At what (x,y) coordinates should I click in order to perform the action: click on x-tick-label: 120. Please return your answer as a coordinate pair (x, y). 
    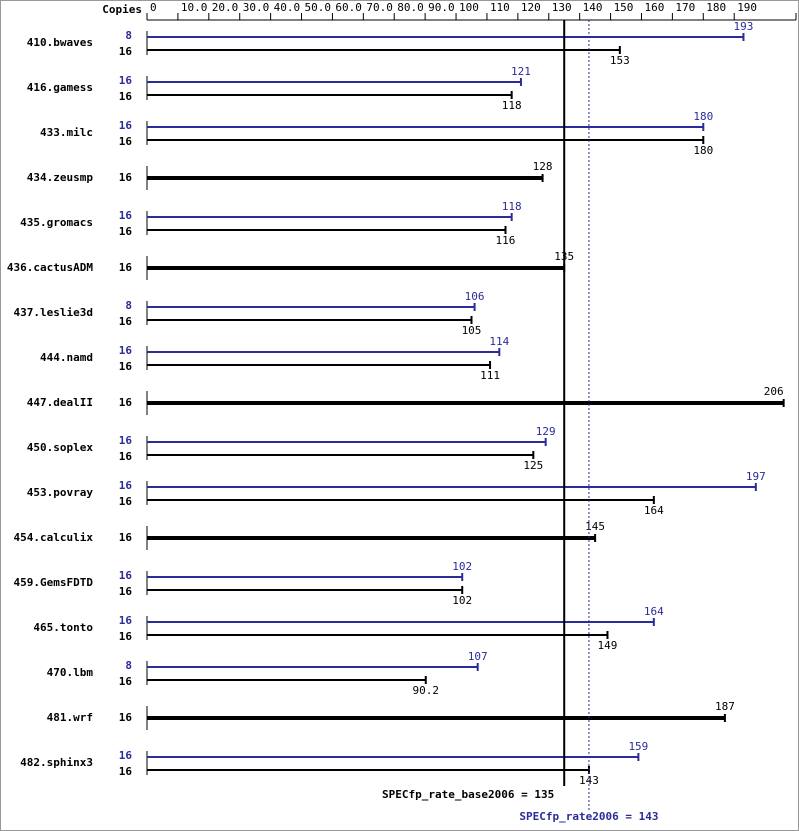
    Looking at the image, I should click on (531, 7).